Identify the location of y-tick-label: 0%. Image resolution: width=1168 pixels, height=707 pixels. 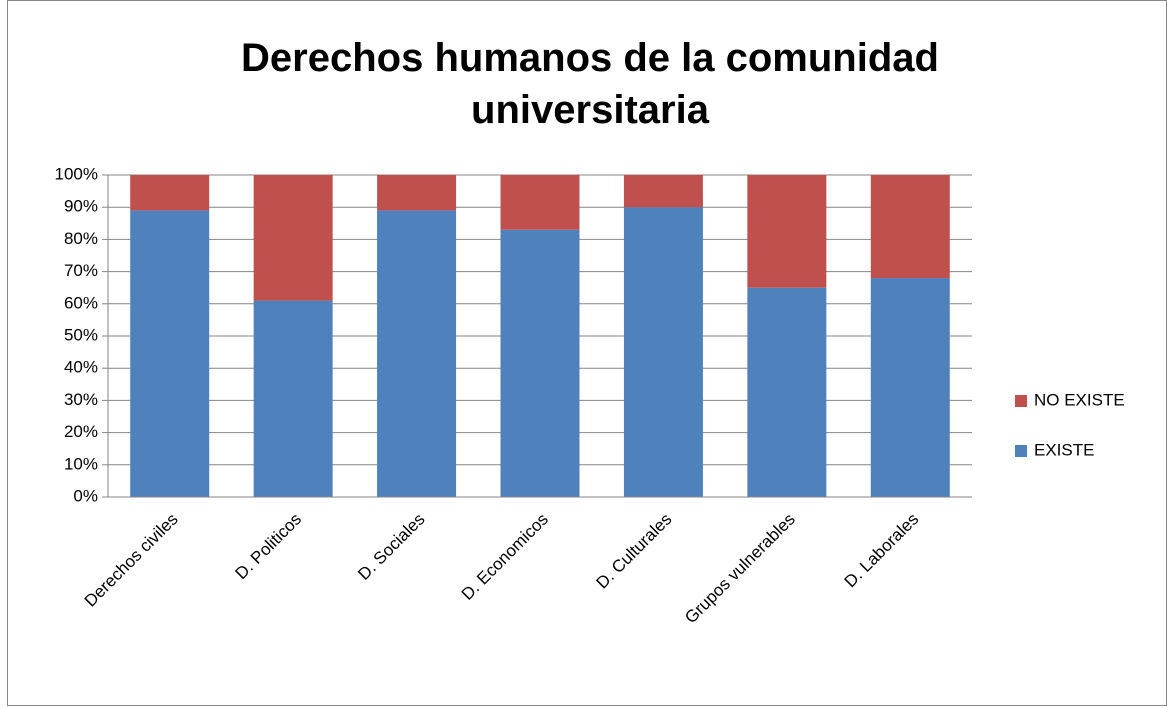
(85, 495).